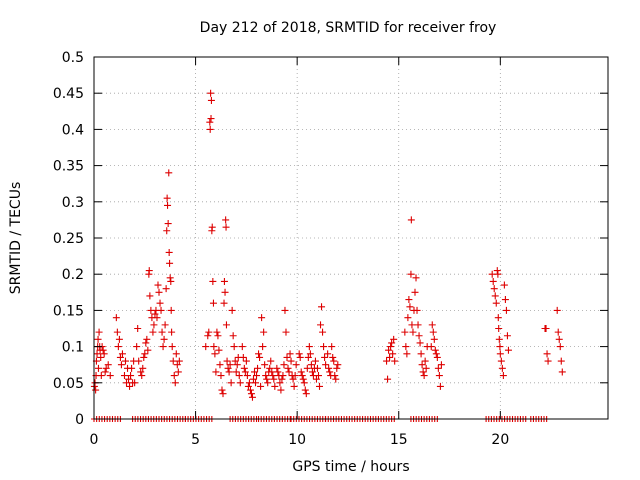 This screenshot has height=480, width=640. What do you see at coordinates (73, 348) in the screenshot?
I see `y-tick-label: 0.1` at bounding box center [73, 348].